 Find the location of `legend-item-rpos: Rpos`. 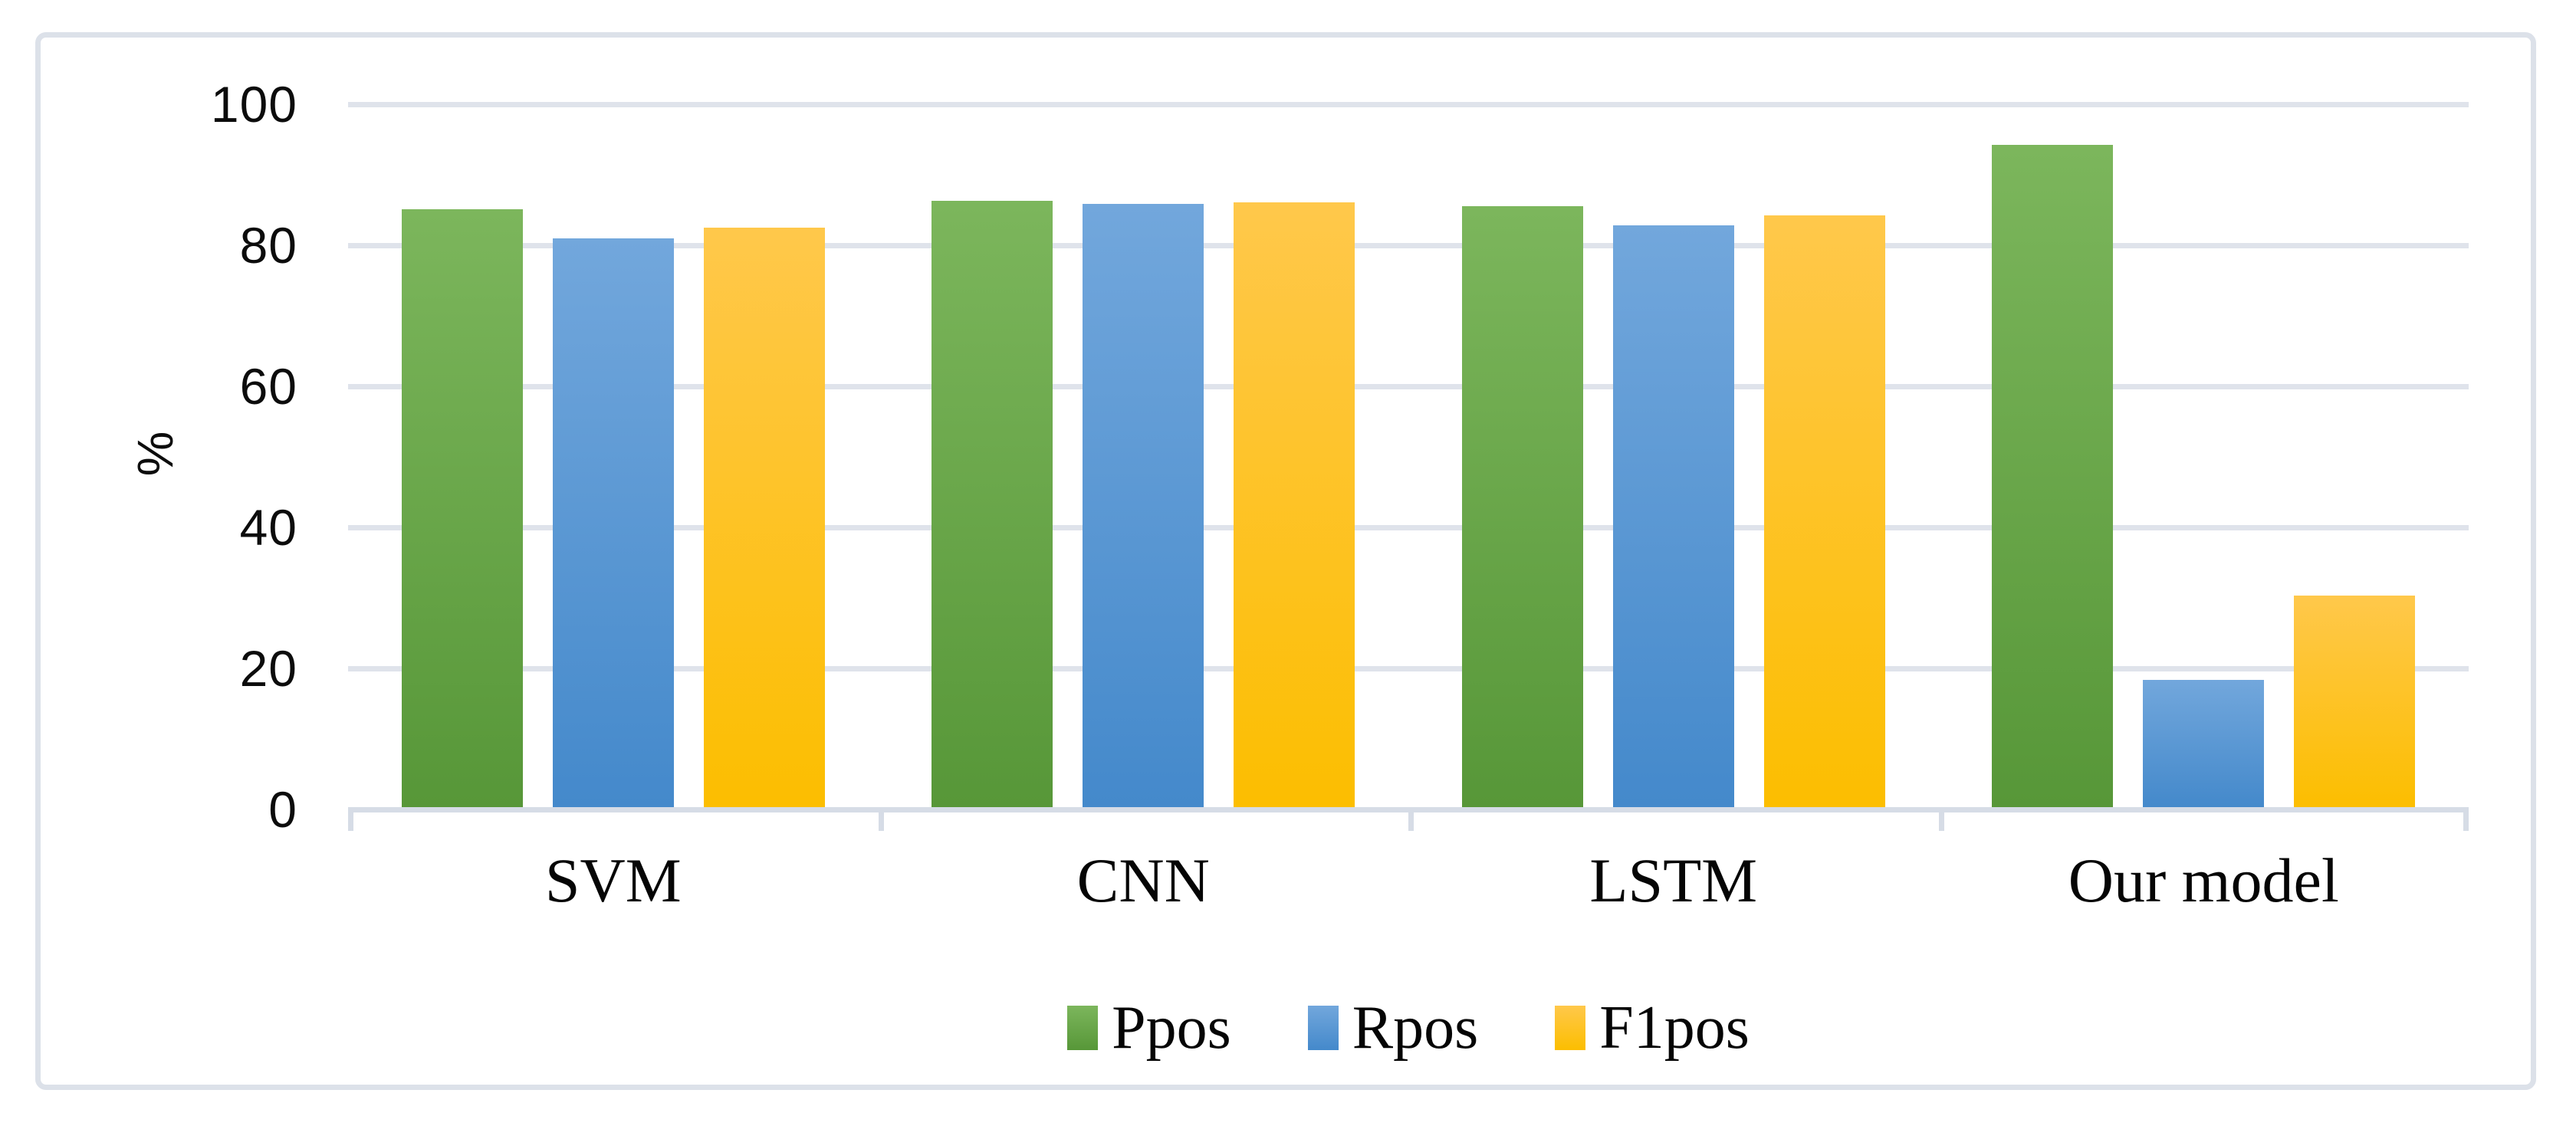

legend-item-rpos: Rpos is located at coordinates (1393, 1027).